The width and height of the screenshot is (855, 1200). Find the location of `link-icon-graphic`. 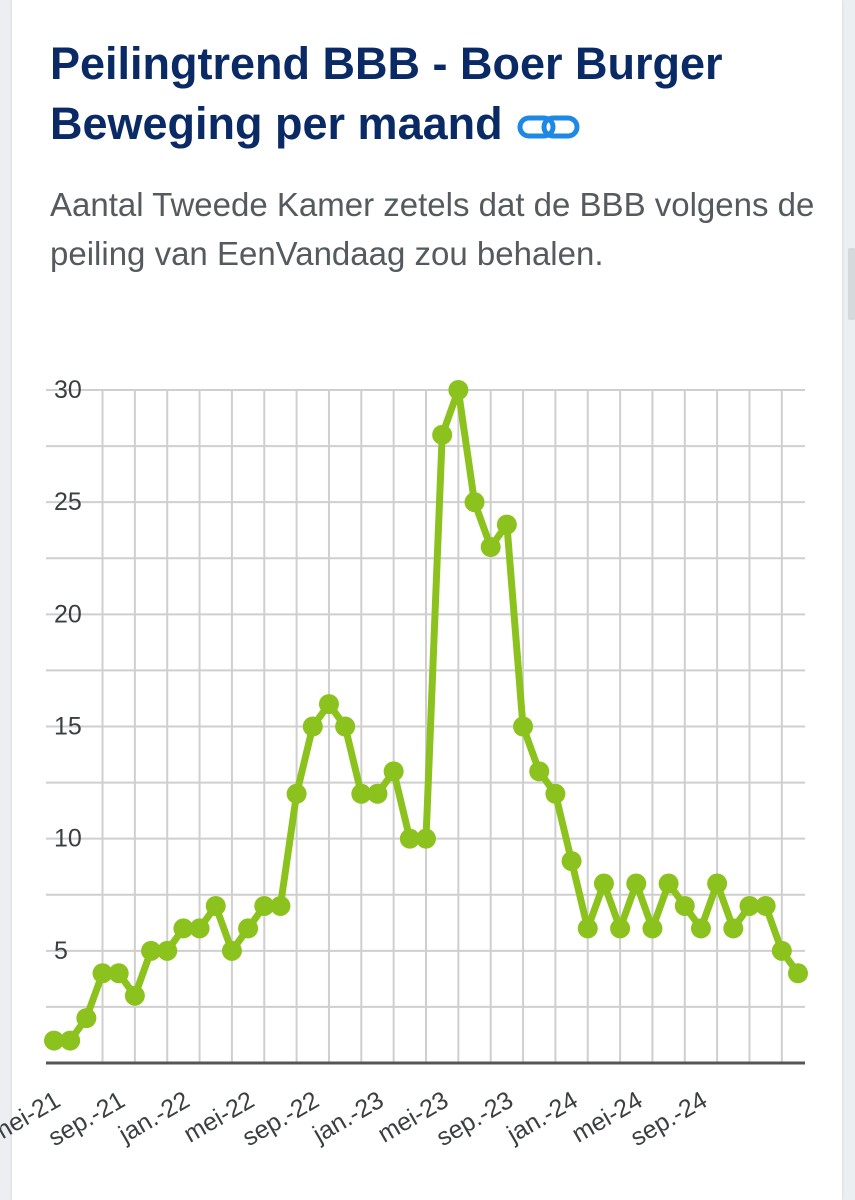

link-icon-graphic is located at coordinates (548, 127).